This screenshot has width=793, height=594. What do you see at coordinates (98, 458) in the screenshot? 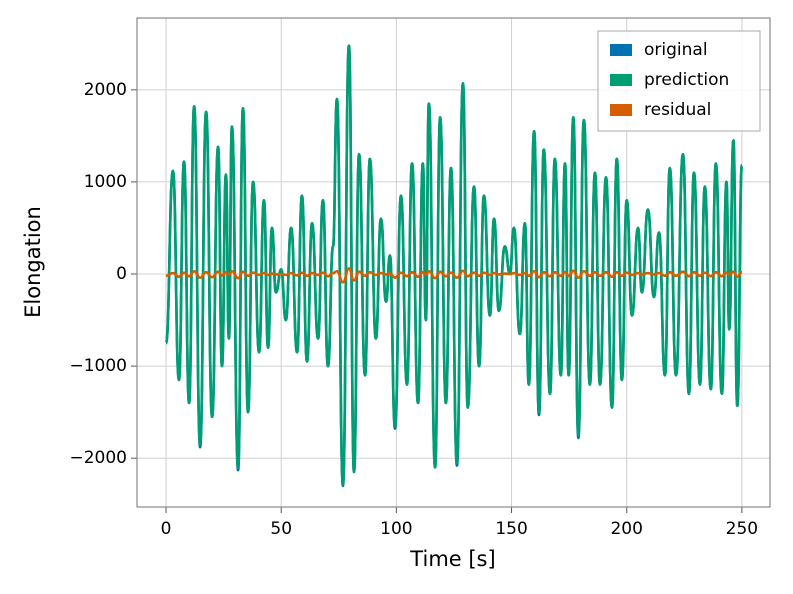
I see `y-tick-label: −2000` at bounding box center [98, 458].